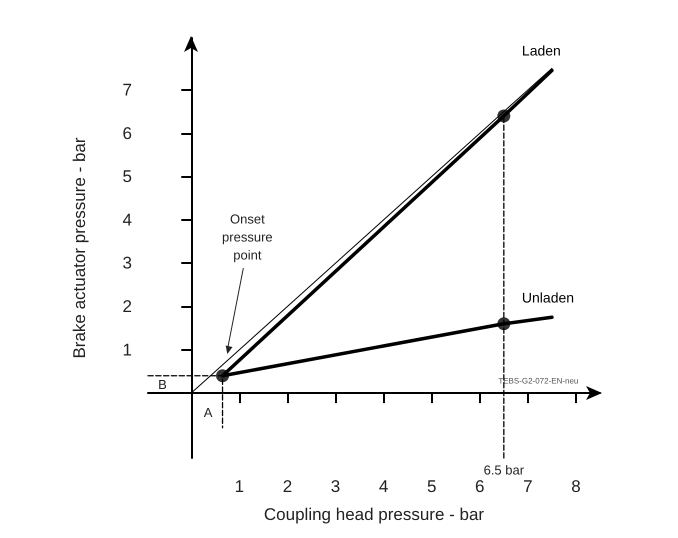 This screenshot has width=678, height=538. I want to click on y-tick-label: 2, so click(127, 306).